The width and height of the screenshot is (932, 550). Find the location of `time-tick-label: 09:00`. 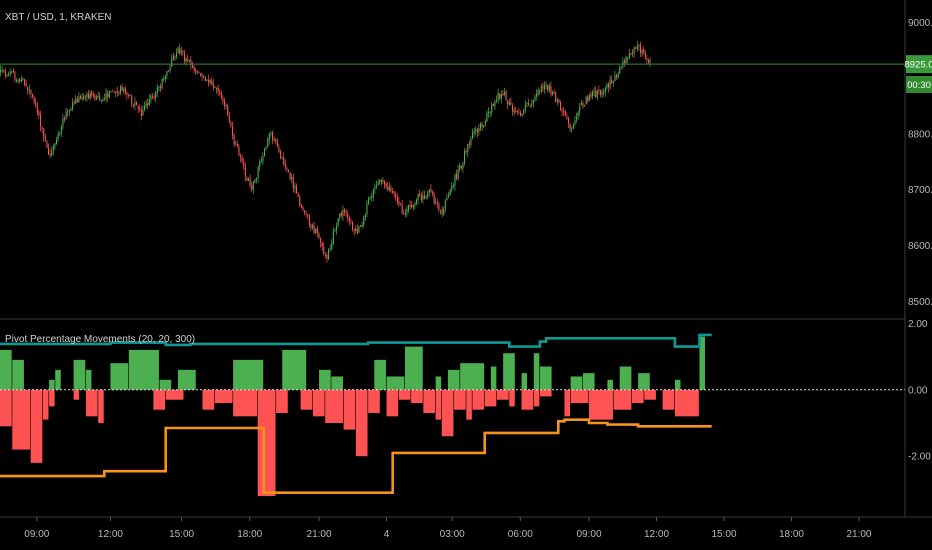

time-tick-label: 09:00 is located at coordinates (589, 534).